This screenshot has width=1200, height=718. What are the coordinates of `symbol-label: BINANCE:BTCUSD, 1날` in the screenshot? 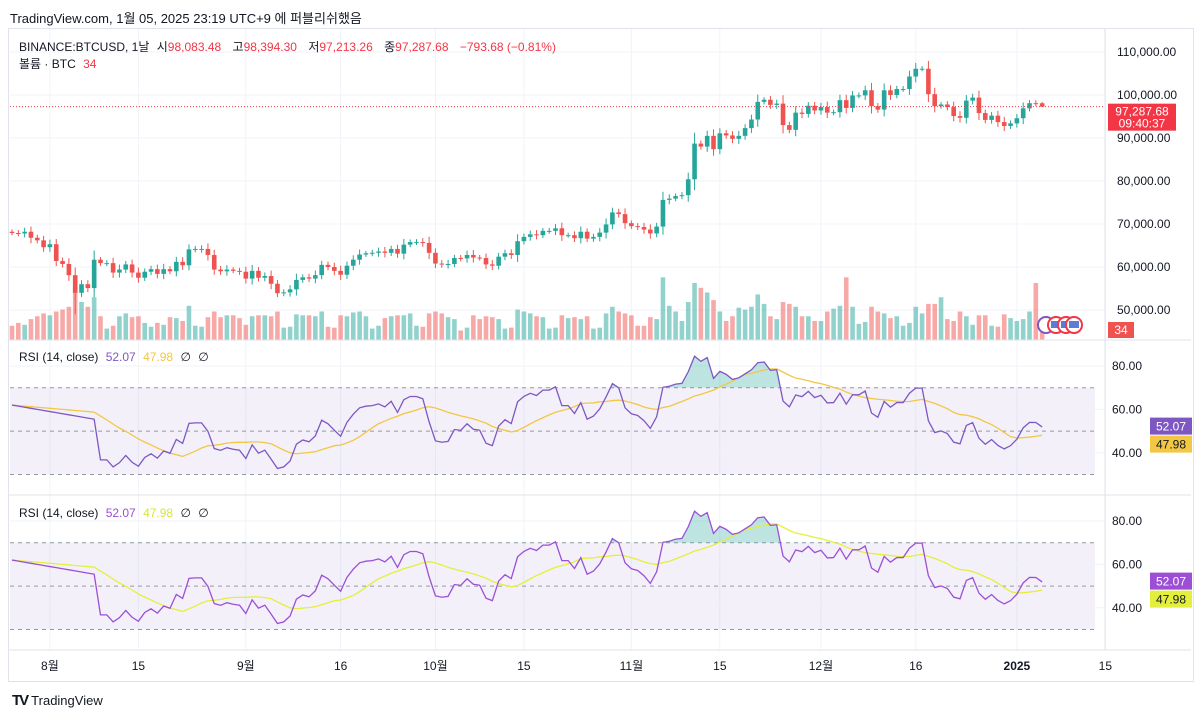 It's located at (84, 47).